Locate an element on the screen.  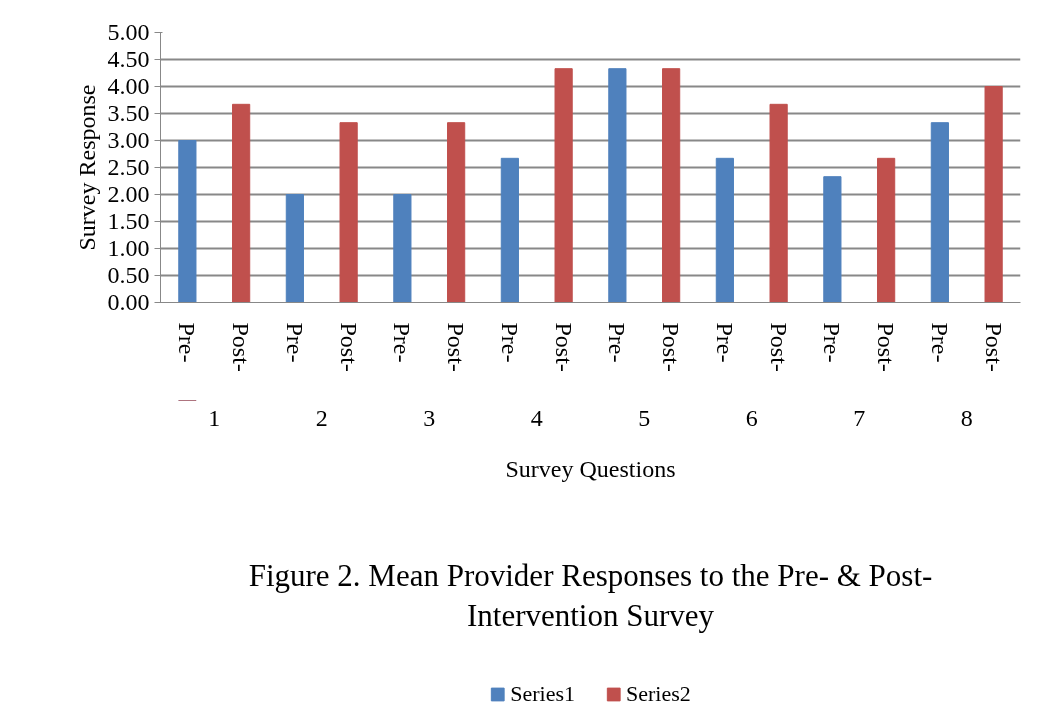
y-tick-label: 5.00 is located at coordinates (128, 32).